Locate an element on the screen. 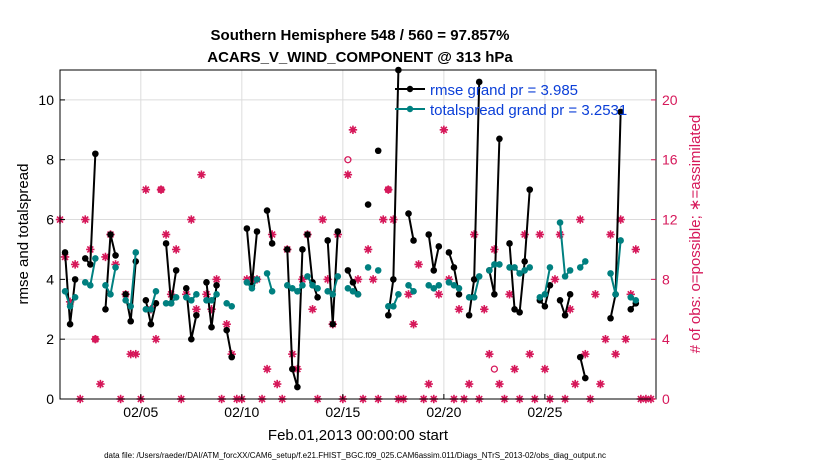 This screenshot has height=470, width=830. chart-subtitle: ACARS_V_WIND_COMPONENT @ 313 hPa is located at coordinates (360, 57).